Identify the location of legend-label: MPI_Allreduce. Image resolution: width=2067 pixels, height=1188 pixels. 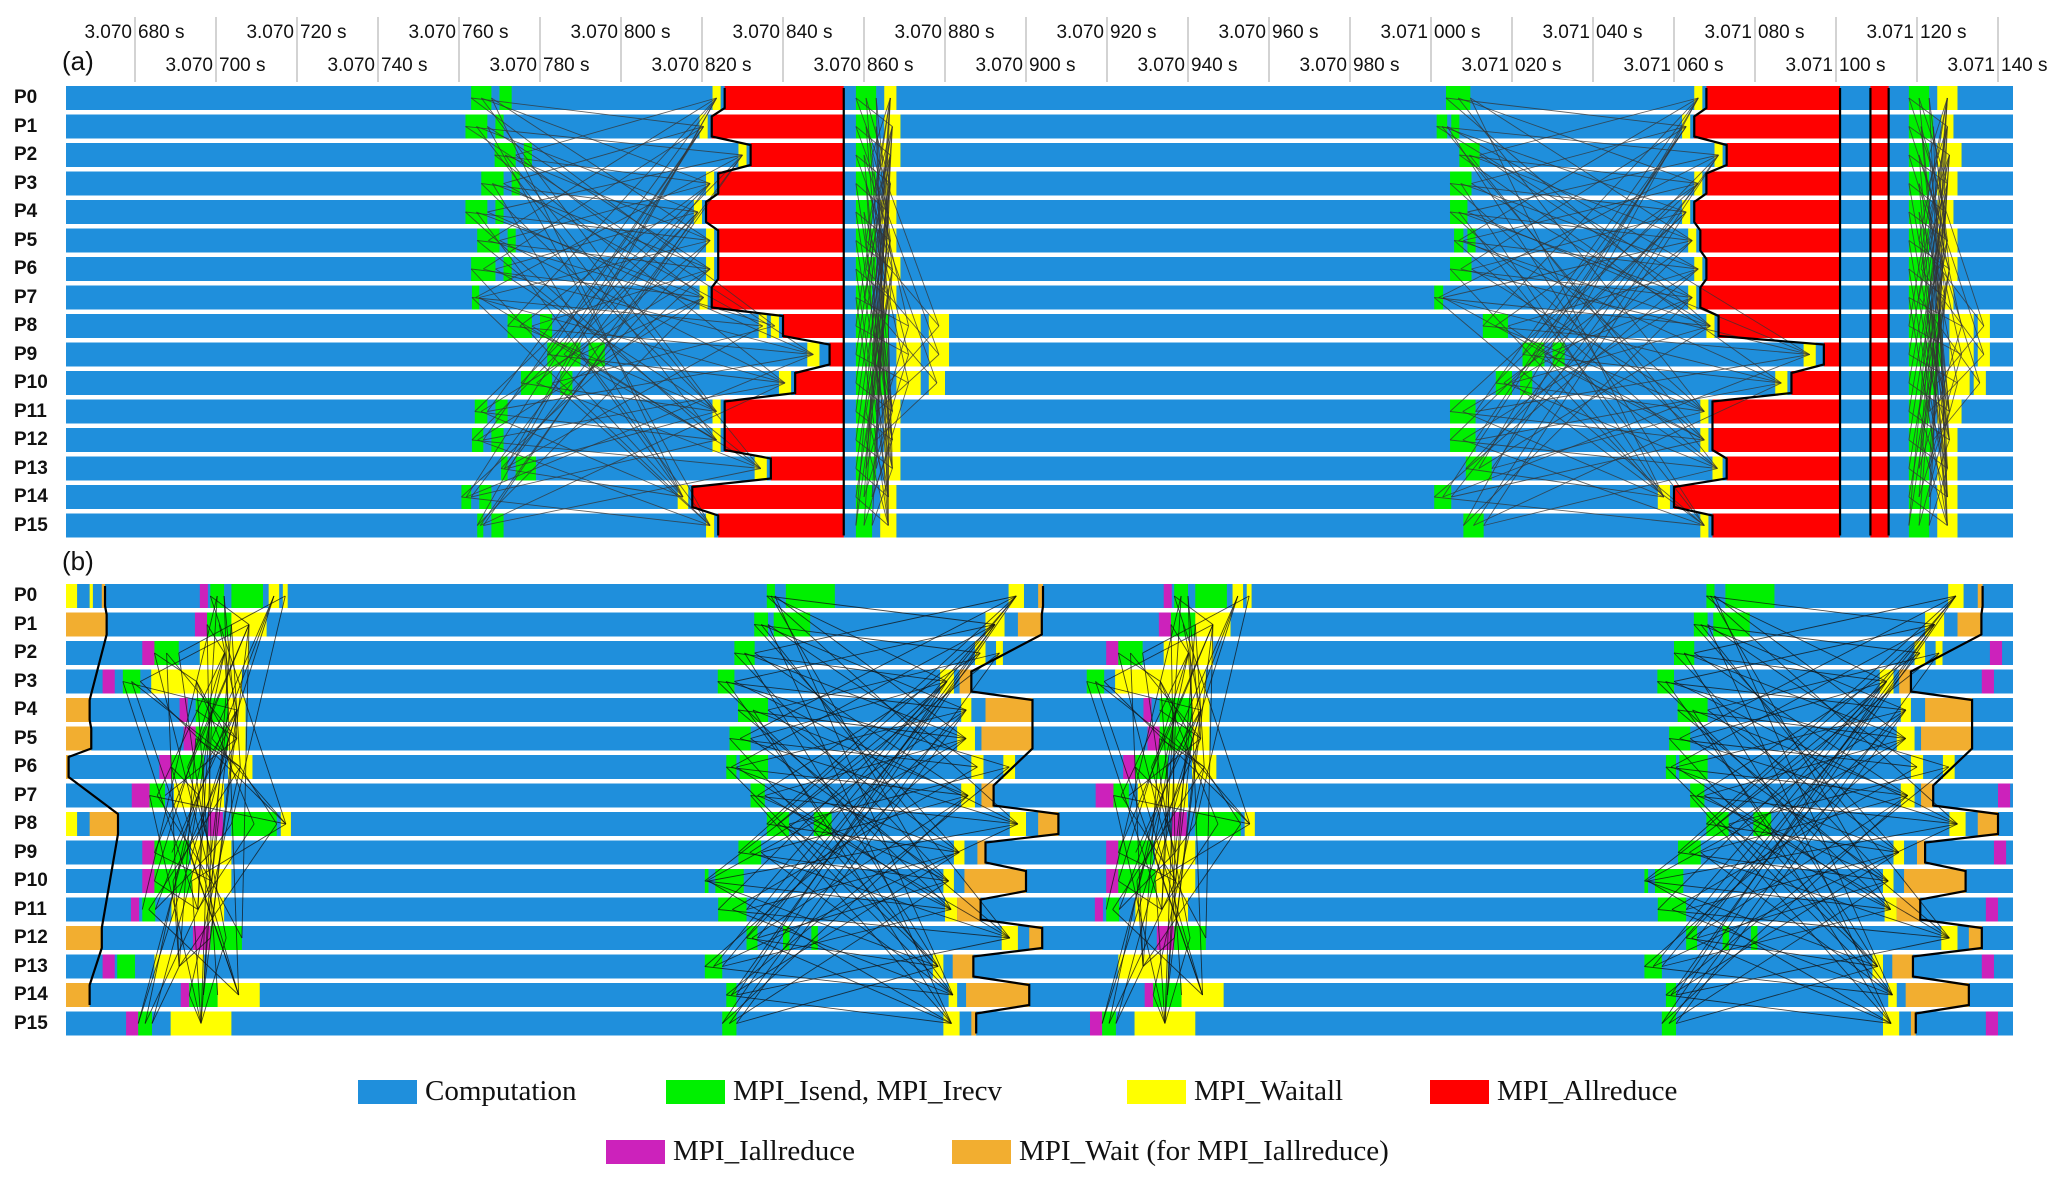
(1587, 1091).